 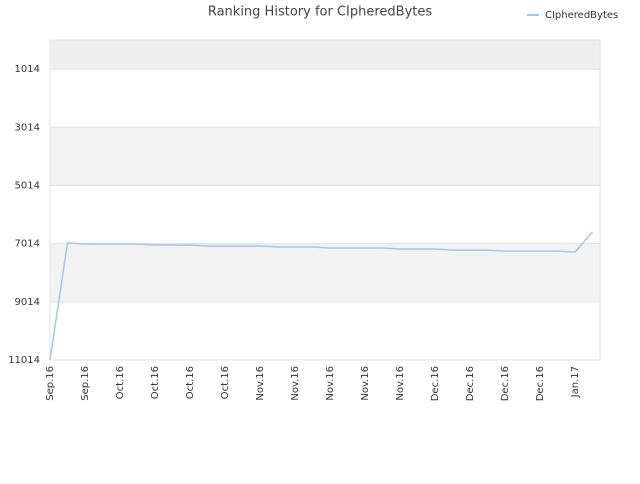 I want to click on y-tick-label: 7014, so click(x=27, y=244).